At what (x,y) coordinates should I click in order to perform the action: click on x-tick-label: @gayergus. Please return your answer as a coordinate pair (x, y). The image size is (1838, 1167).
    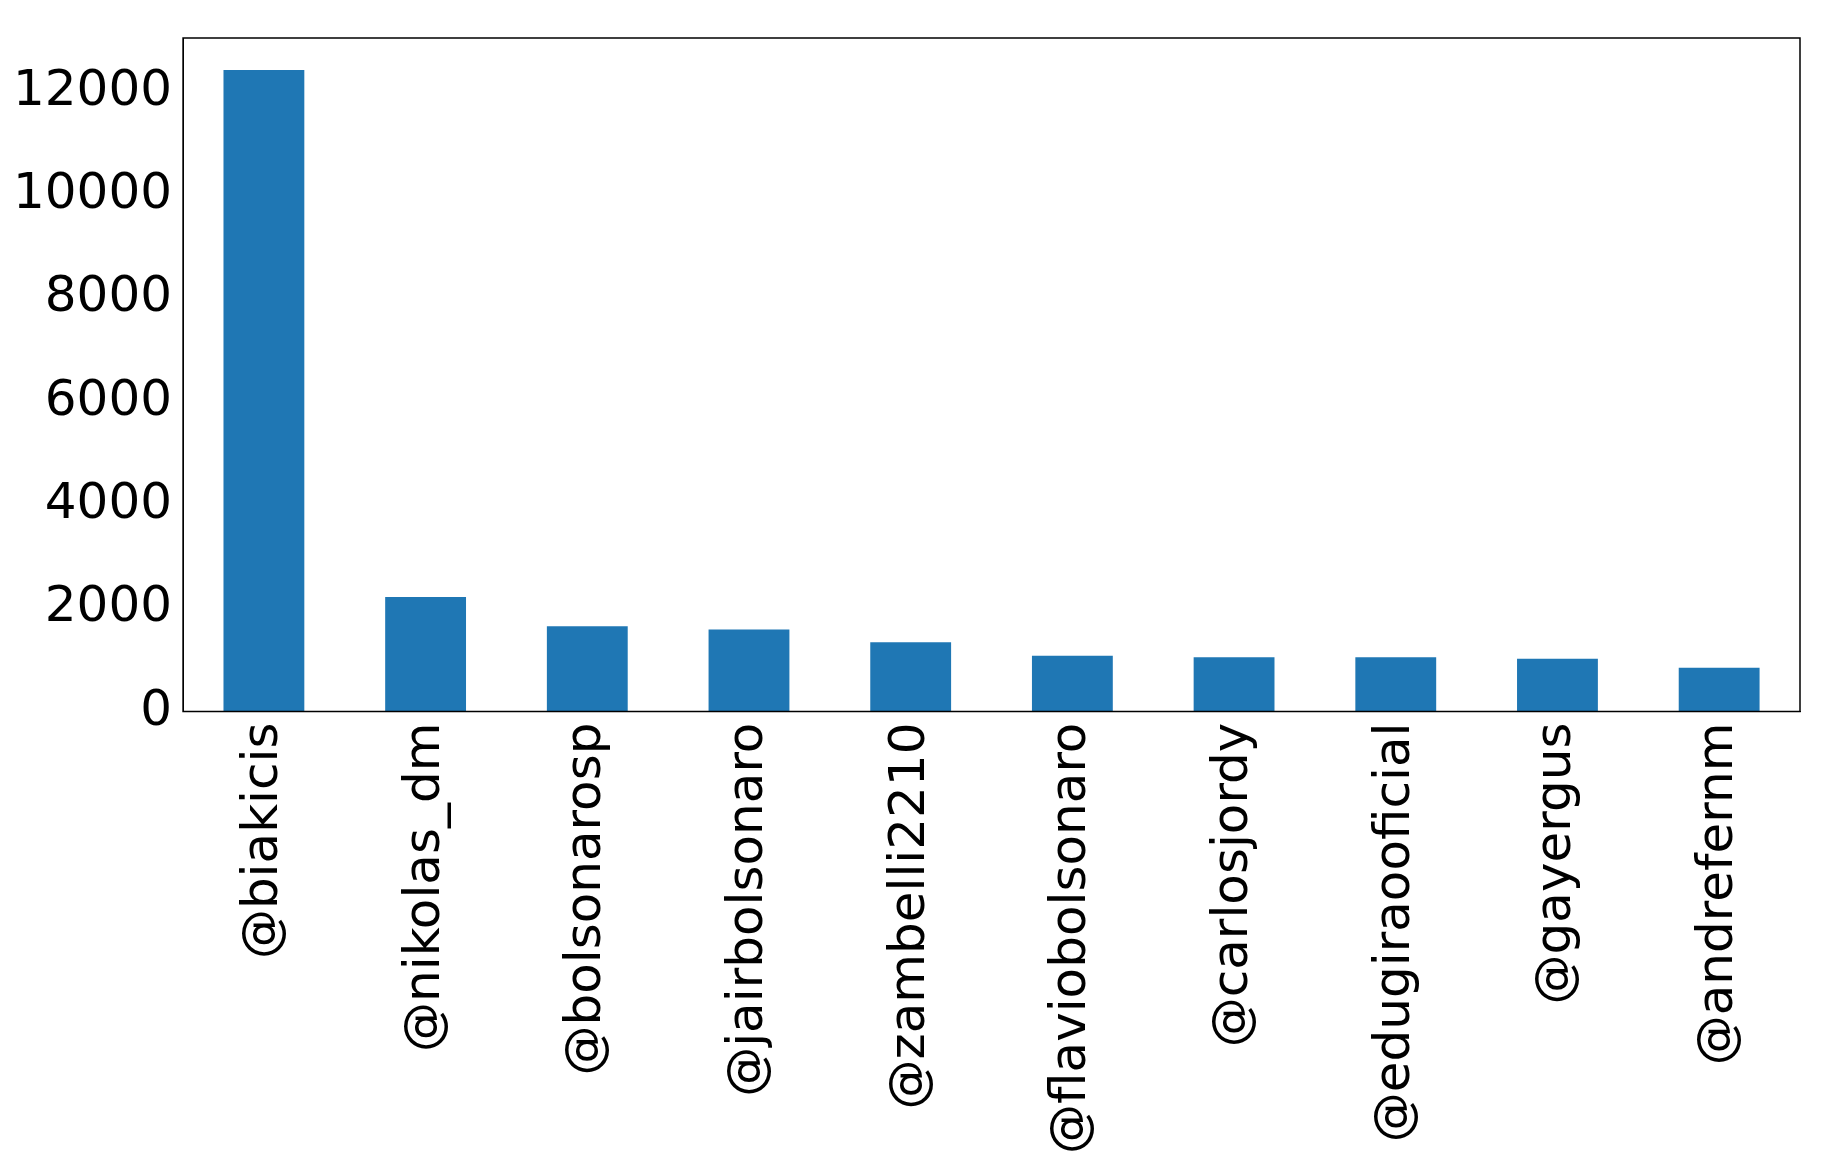
    Looking at the image, I should click on (1553, 863).